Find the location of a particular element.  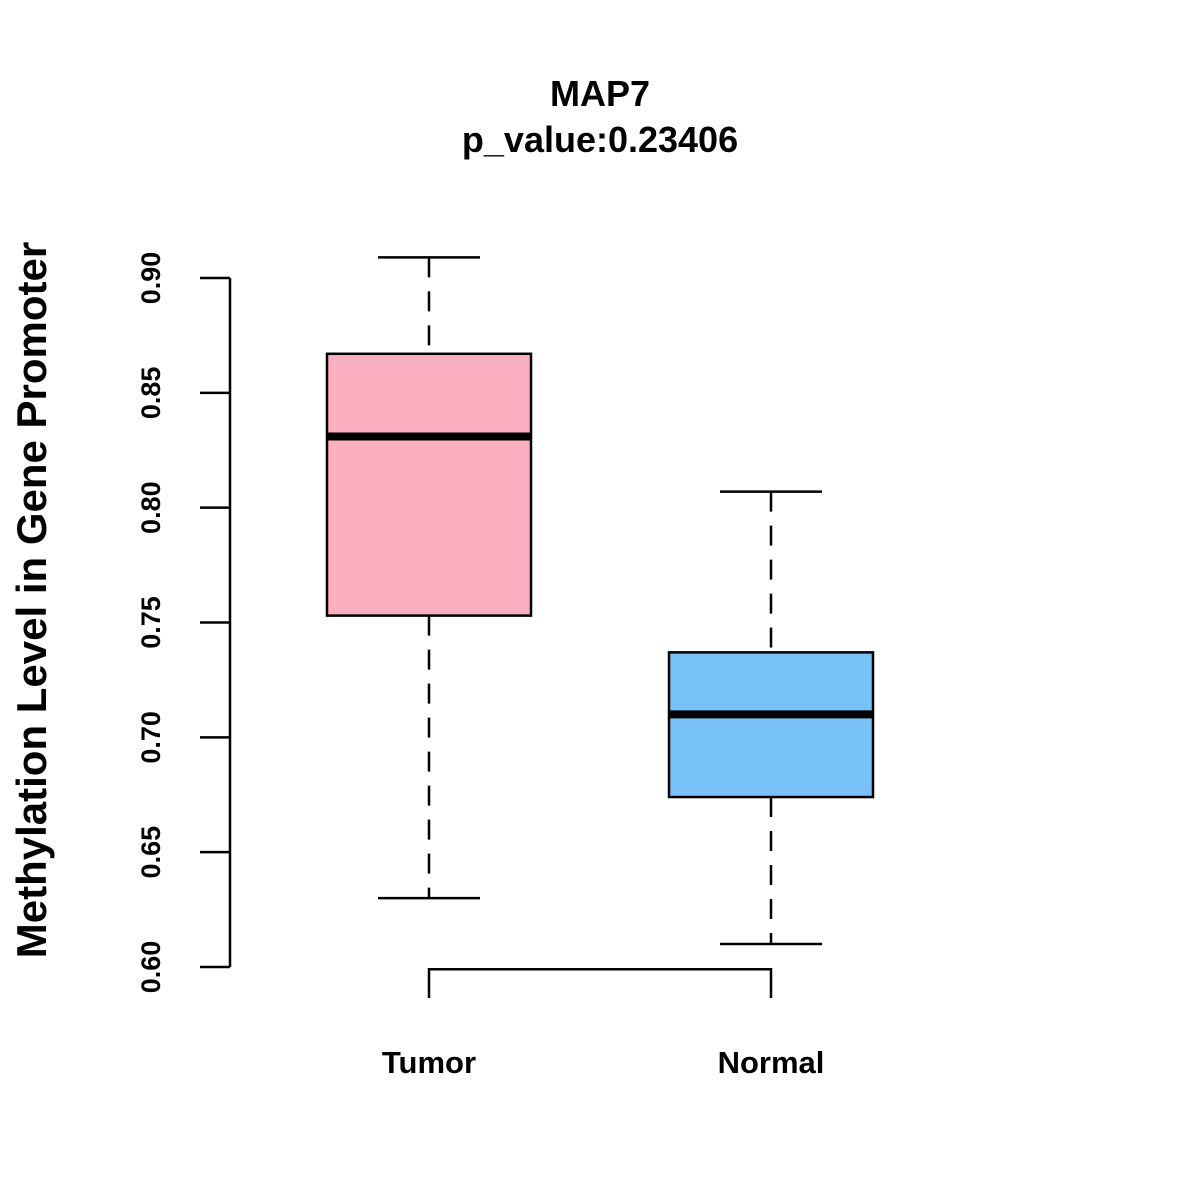

box-normal is located at coordinates (771, 718).